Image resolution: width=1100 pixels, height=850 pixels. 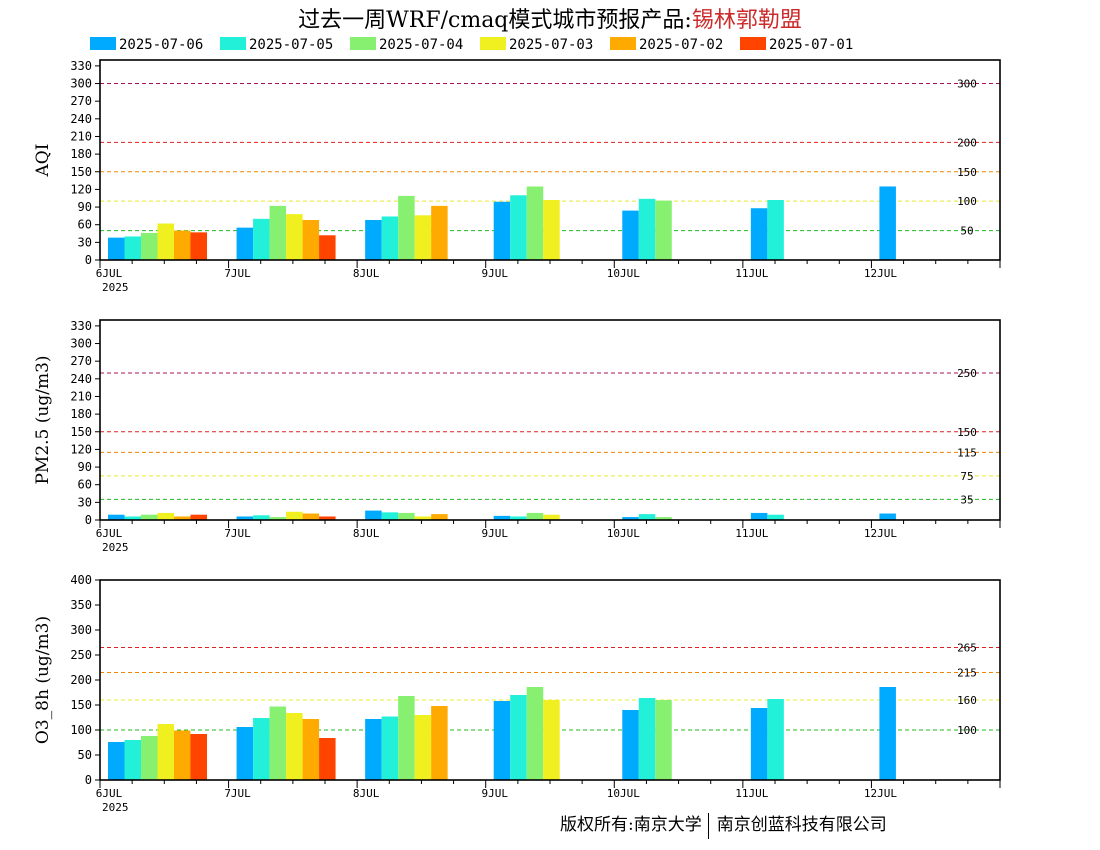 I want to click on pm25-year-label: 2025, so click(x=115, y=547).